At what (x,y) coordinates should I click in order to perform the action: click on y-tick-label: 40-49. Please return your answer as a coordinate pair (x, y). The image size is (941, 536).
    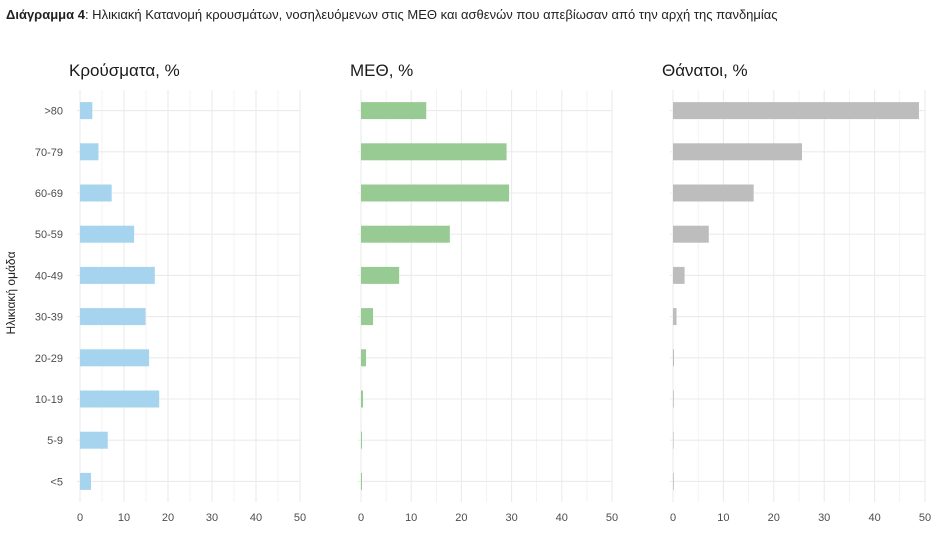
    Looking at the image, I should click on (49, 276).